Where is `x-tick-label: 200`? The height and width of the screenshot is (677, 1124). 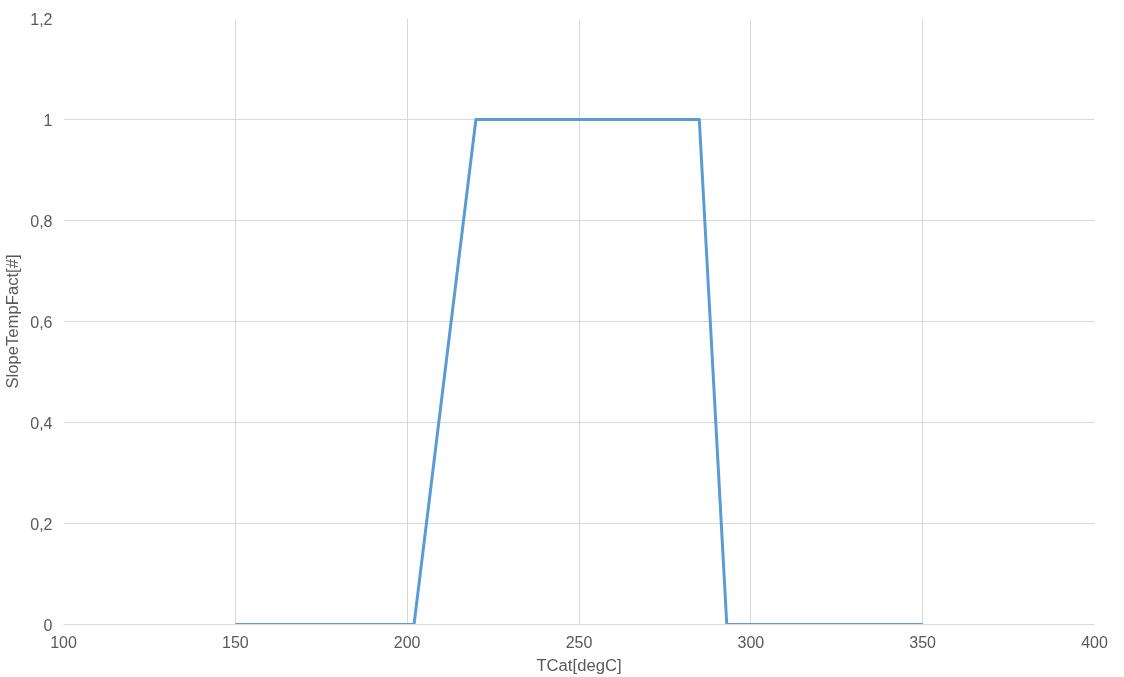
x-tick-label: 200 is located at coordinates (407, 642).